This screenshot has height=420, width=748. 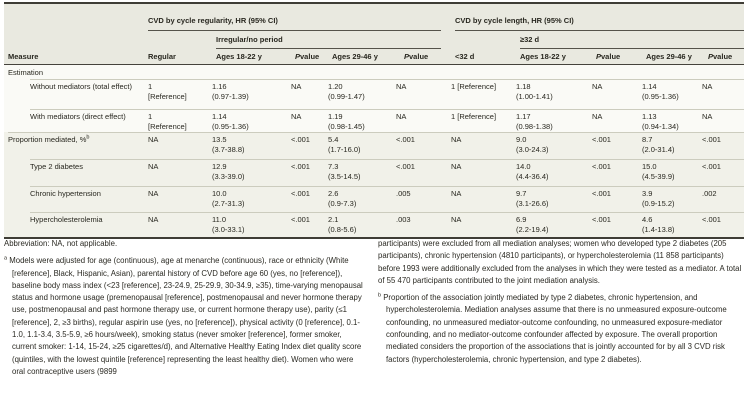 I want to click on row-label: Estimation, so click(x=26, y=72).